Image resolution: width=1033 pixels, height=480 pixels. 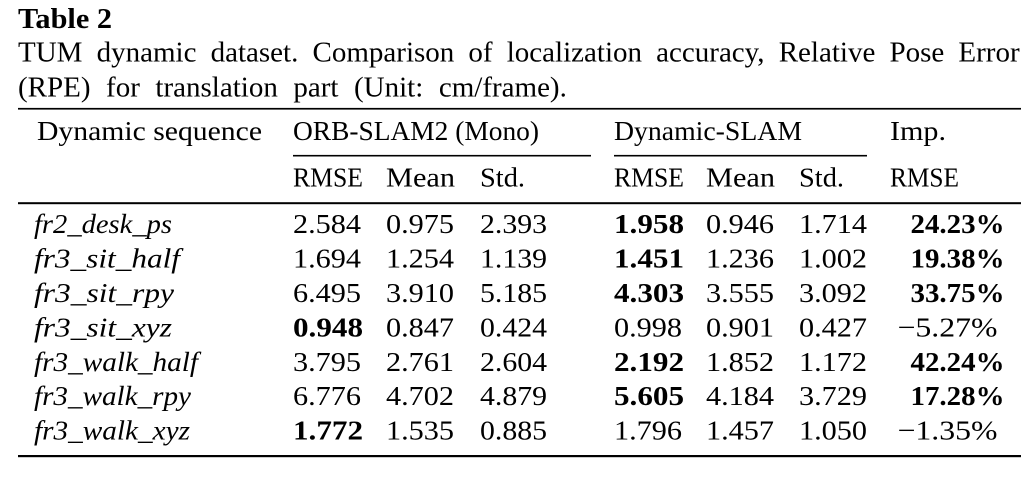 I want to click on svg-text: fr3_walk_rpy, so click(x=113, y=395).